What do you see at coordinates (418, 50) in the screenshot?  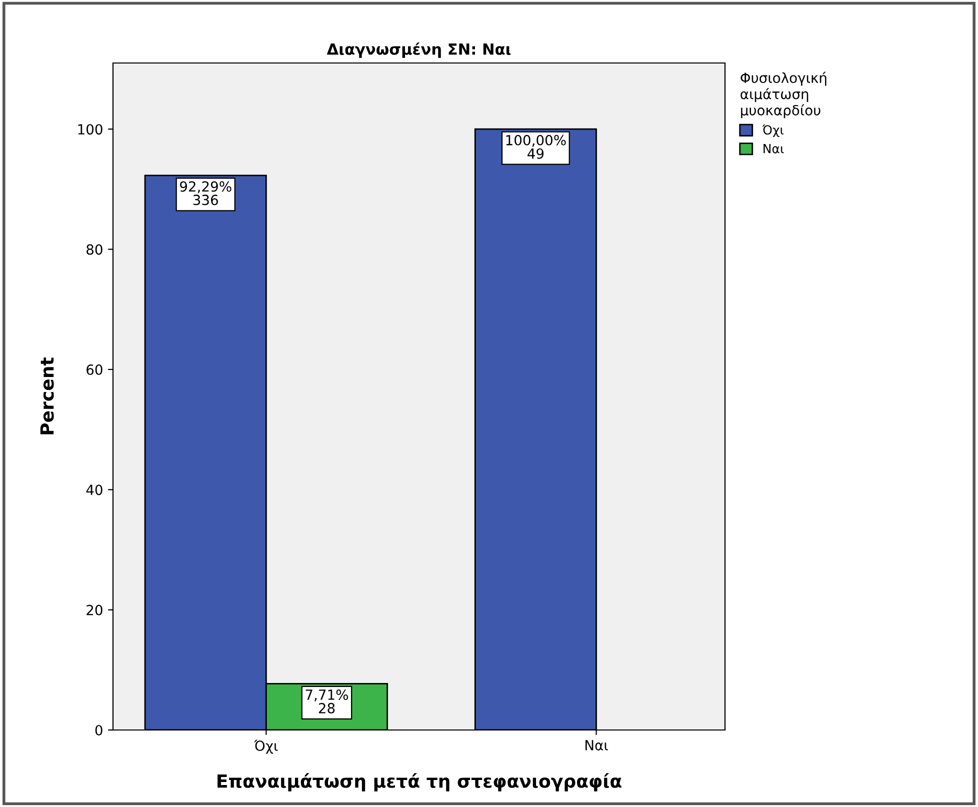 I see `chart-title: Διαγνωσμένη ΣΝ: Ναι` at bounding box center [418, 50].